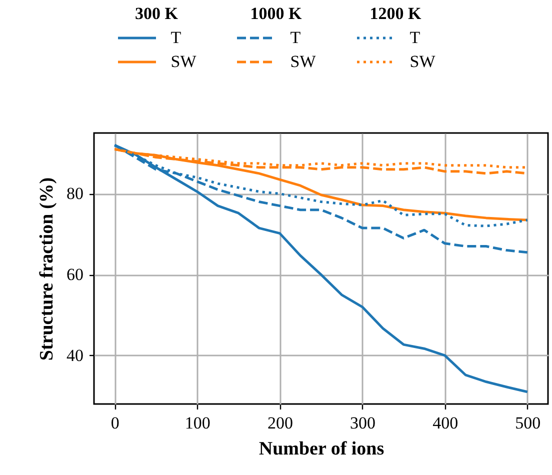 The width and height of the screenshot is (552, 475). I want to click on y-tick-label: 80, so click(75, 194).